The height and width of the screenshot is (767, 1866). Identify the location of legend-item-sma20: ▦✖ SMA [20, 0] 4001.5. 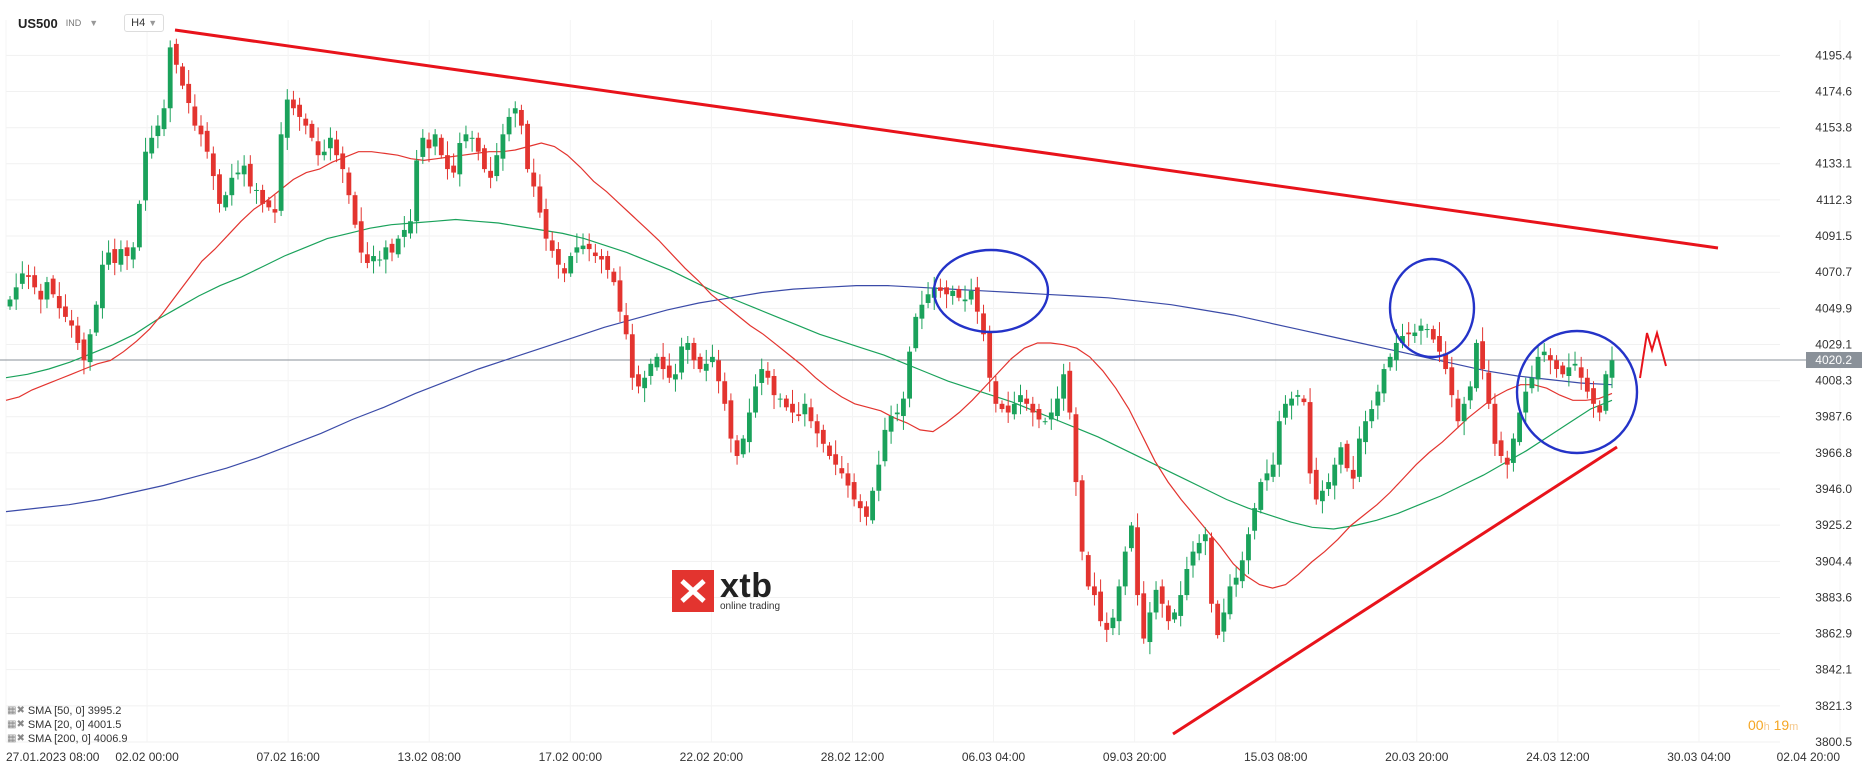
(67, 725).